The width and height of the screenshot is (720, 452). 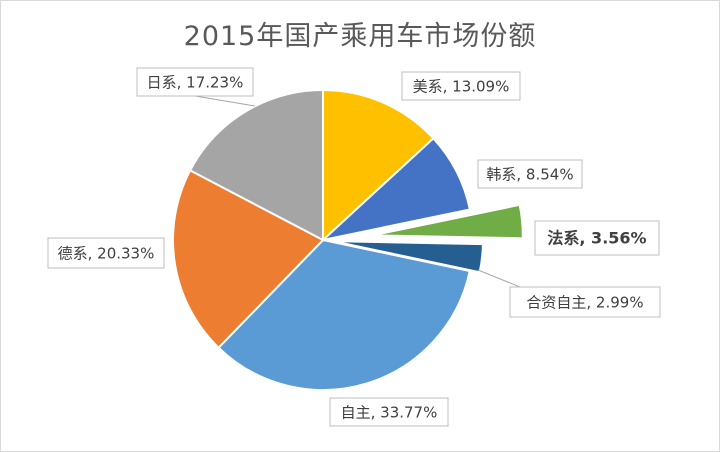 I want to click on pie-slice-美系, so click(x=378, y=165).